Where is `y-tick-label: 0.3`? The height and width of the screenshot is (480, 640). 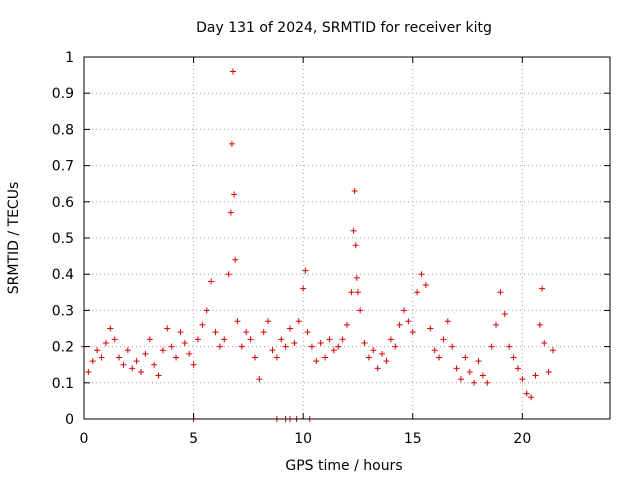 y-tick-label: 0.3 is located at coordinates (63, 311).